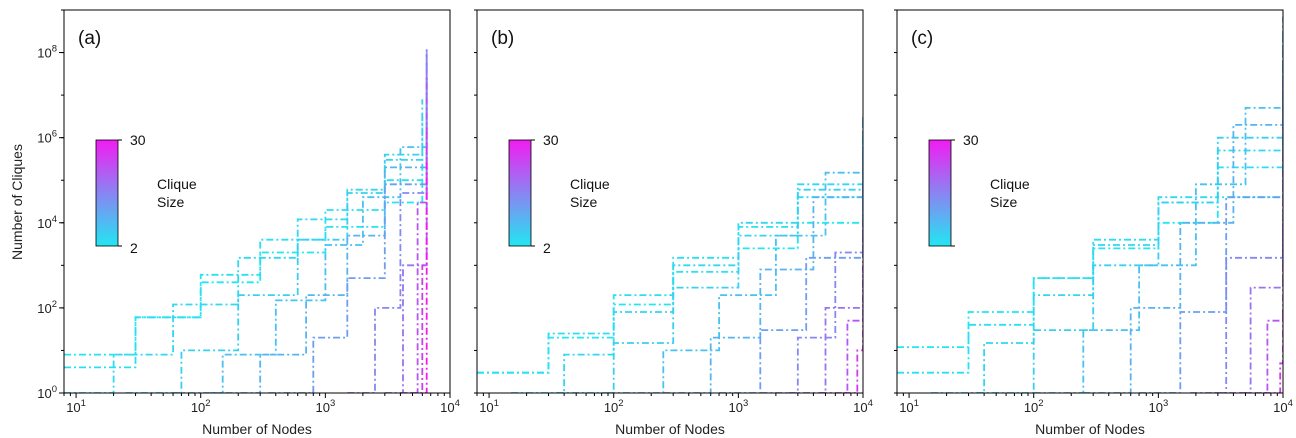 The height and width of the screenshot is (438, 1296). What do you see at coordinates (47, 392) in the screenshot?
I see `y-tick-label: 10⁰` at bounding box center [47, 392].